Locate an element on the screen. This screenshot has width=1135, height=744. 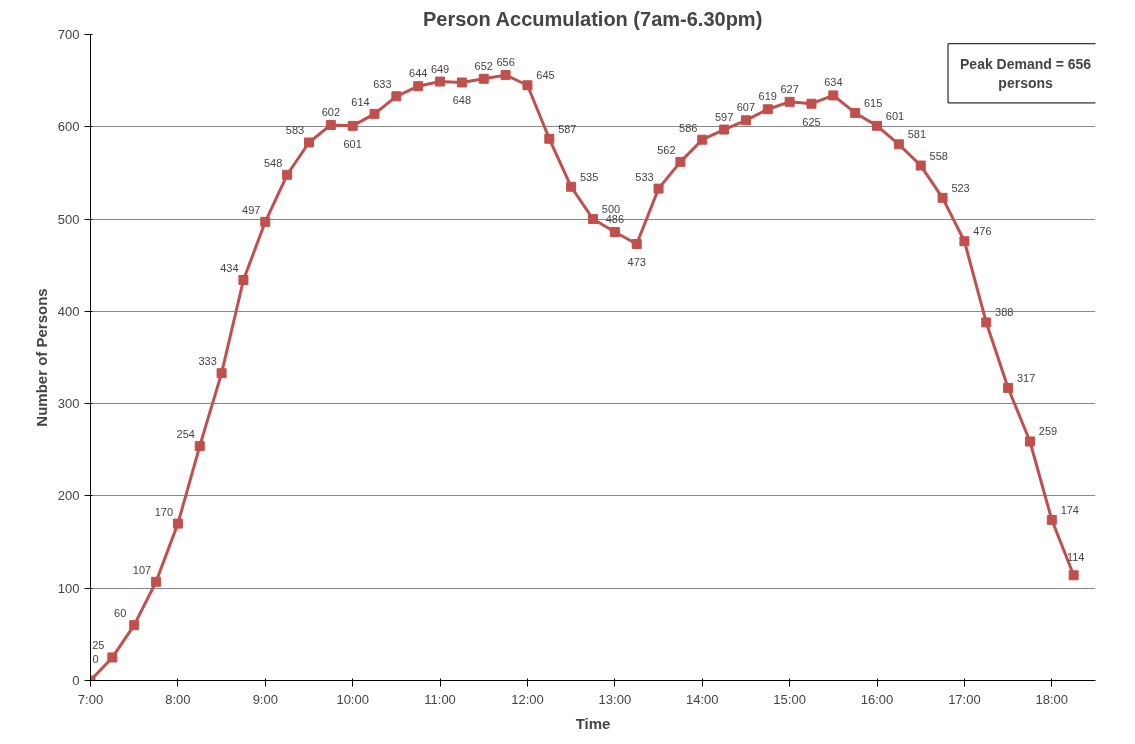
x-tick-label: 9:00 is located at coordinates (265, 699).